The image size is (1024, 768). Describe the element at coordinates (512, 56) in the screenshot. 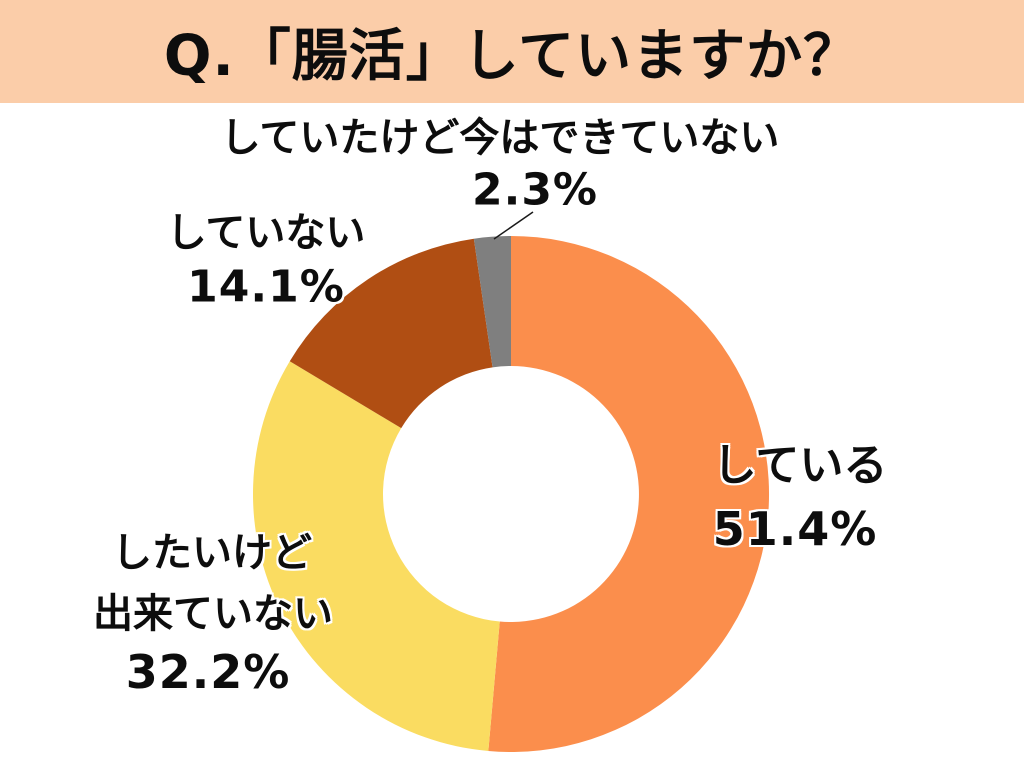

I see `page-title: Q.「腸活」していますか？` at that location.